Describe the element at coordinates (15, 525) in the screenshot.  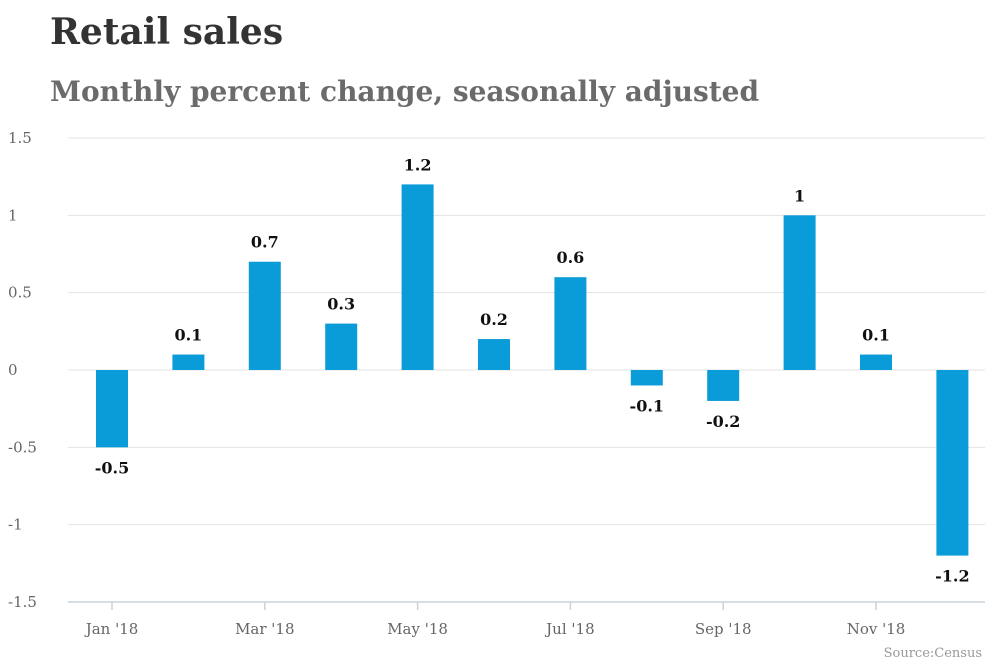
I see `y-tick-label: -1` at that location.